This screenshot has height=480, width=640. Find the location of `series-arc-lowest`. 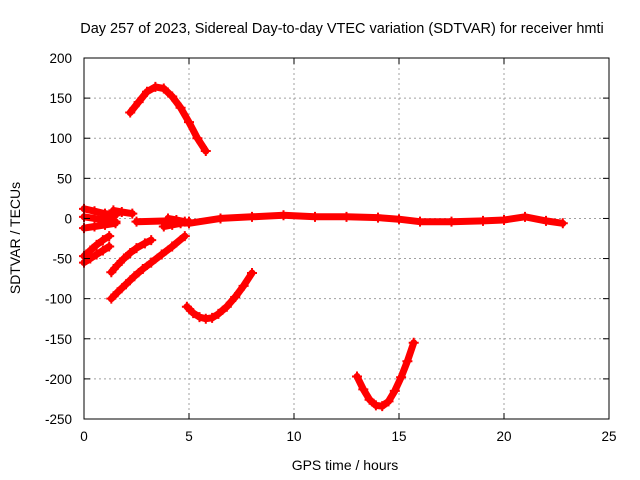

series-arc-lowest is located at coordinates (385, 374).